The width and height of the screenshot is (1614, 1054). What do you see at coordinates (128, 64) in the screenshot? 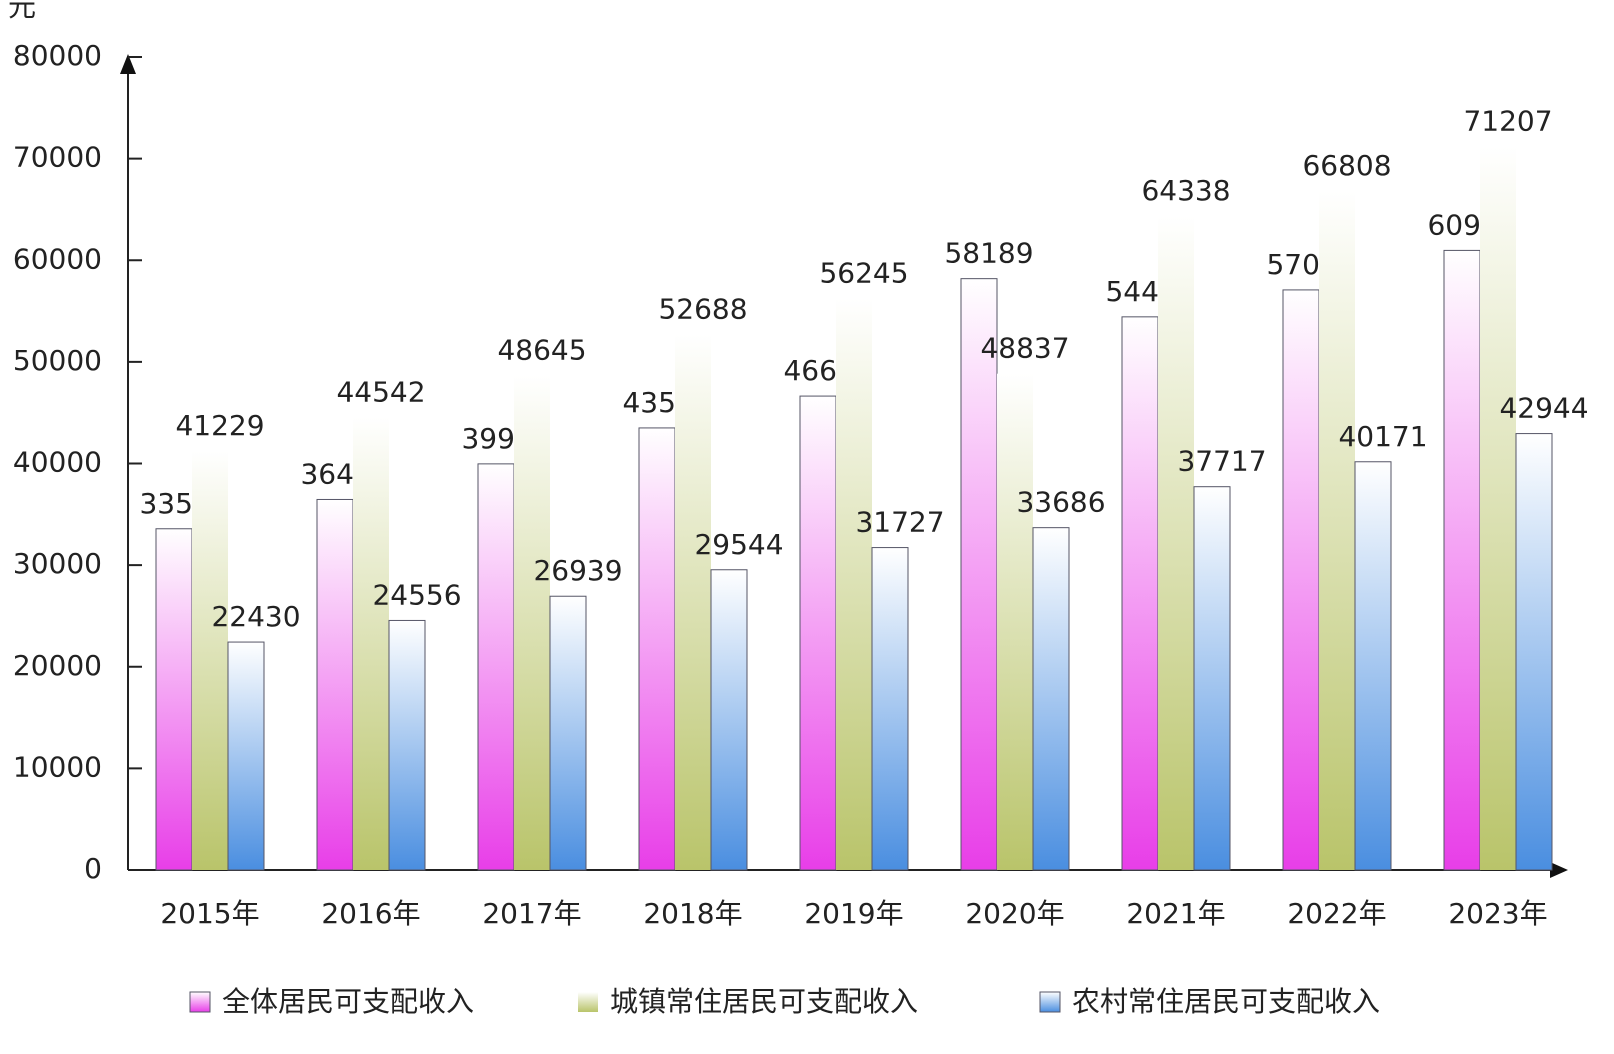
I see `y-axis-arrow` at bounding box center [128, 64].